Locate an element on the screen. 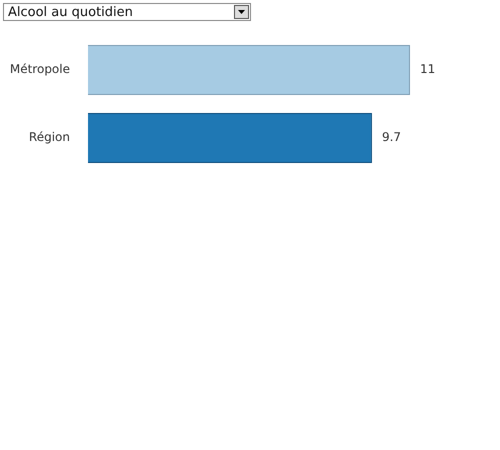 Image resolution: width=500 pixels, height=450 pixels. y-tick-label: Région is located at coordinates (49, 137).